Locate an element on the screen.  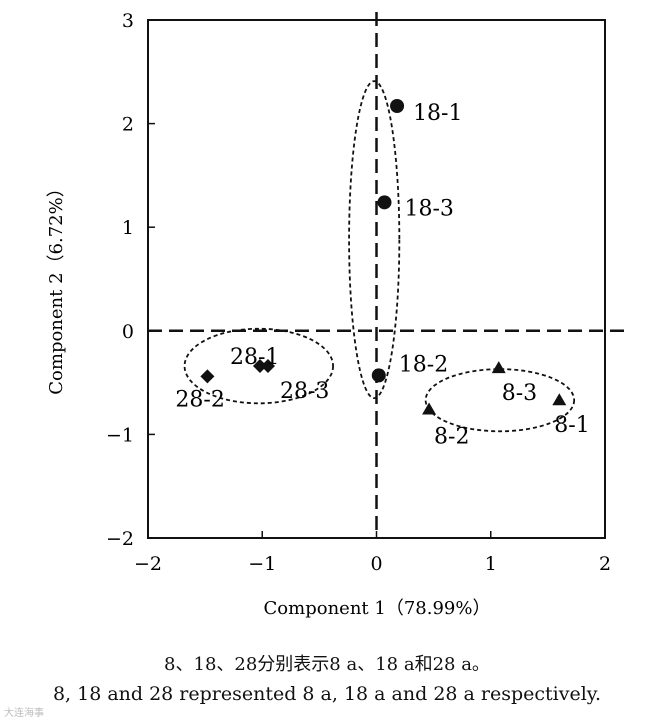
y-axis-title: Component 2（6.72%） is located at coordinates (56, 286).